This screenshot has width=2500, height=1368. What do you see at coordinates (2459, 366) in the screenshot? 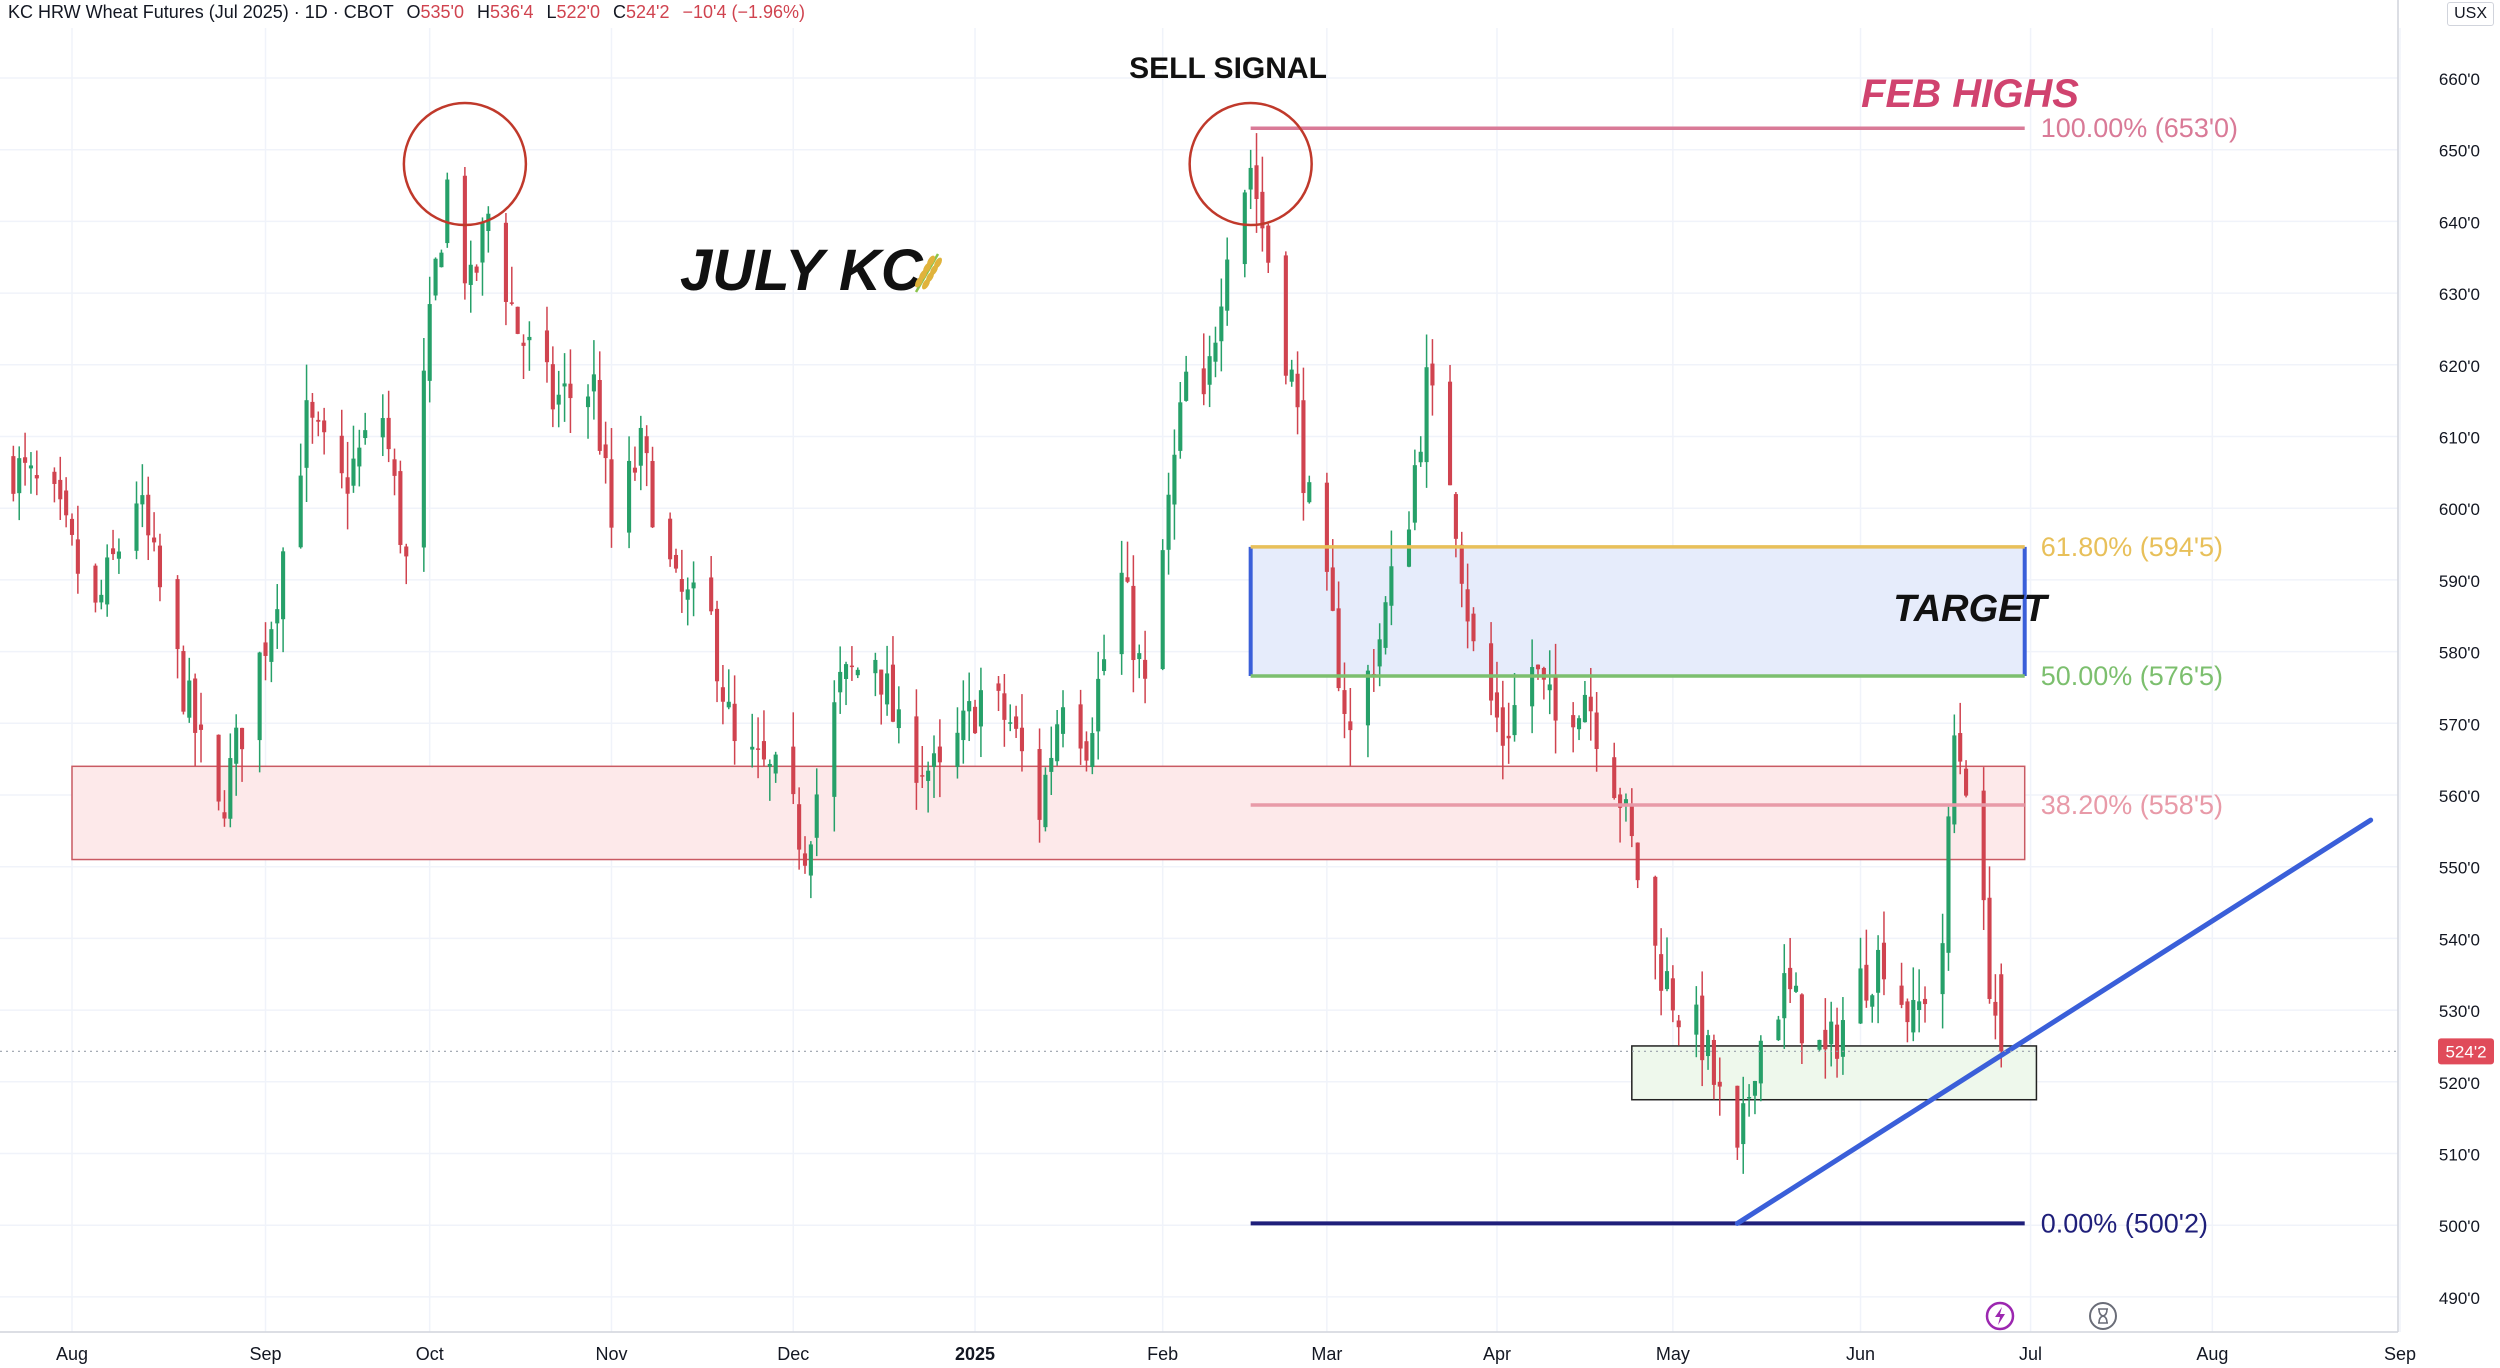
I see `y-tick-label: 620'0` at bounding box center [2459, 366].